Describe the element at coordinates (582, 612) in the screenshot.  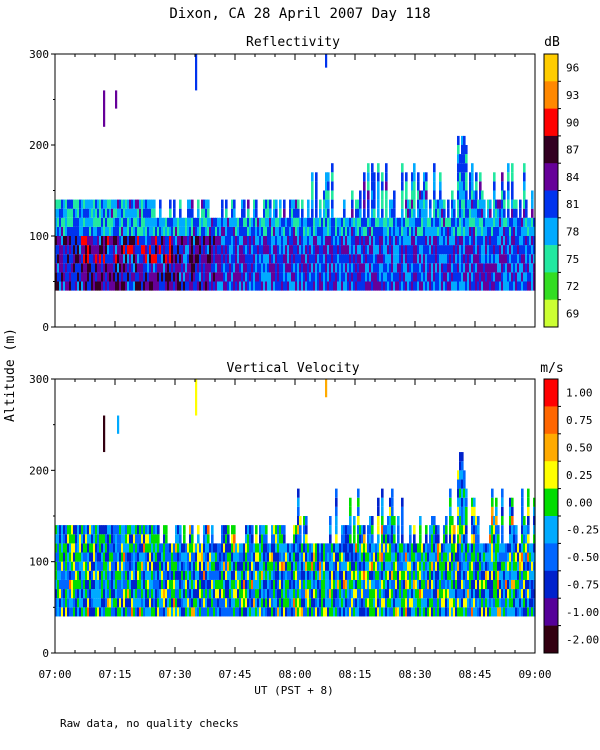
I see `colorbar-label: -1.00` at that location.